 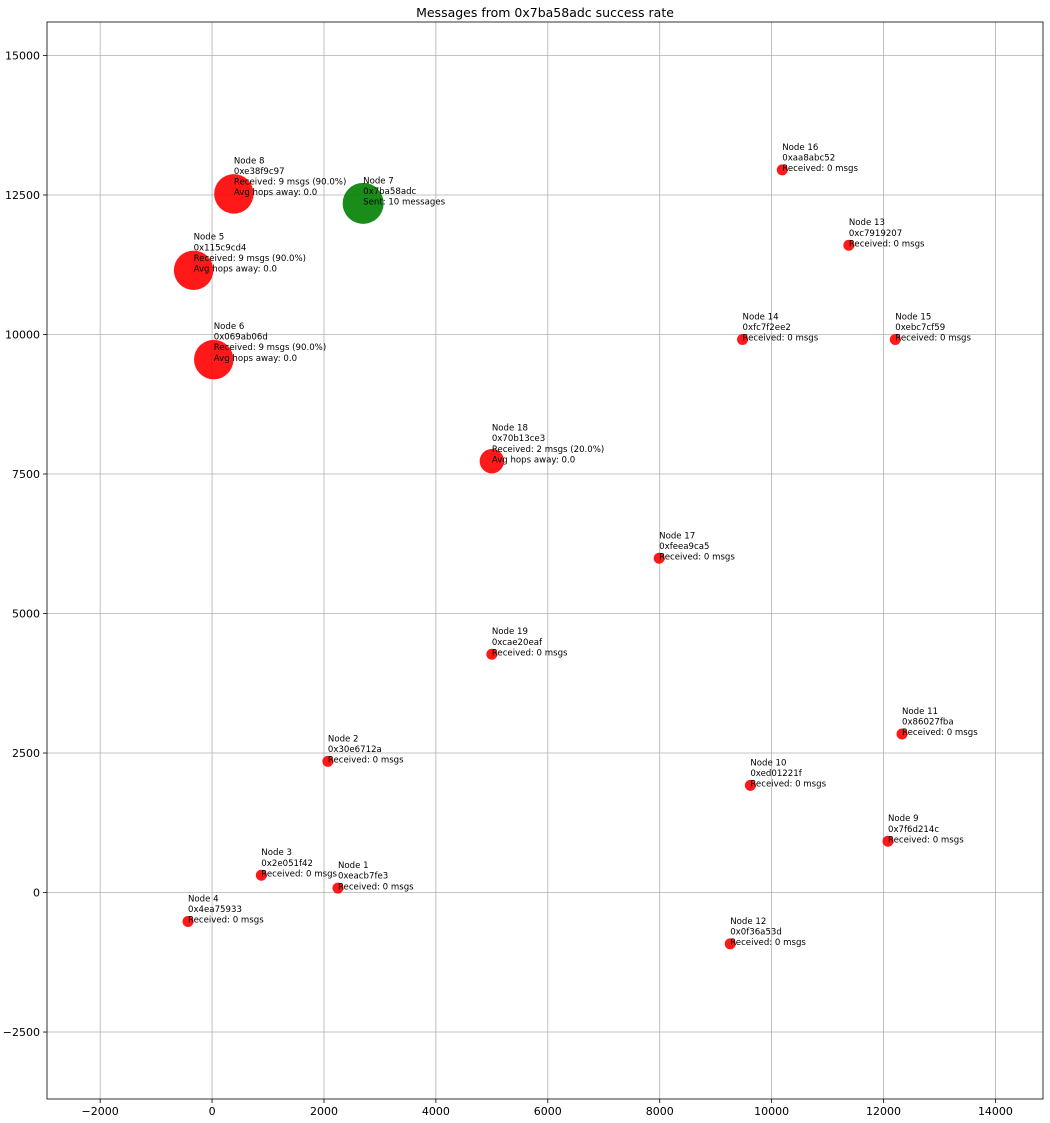 I want to click on node-label: Node 15 0xebc7cf59 Received: 0 msgs, so click(x=933, y=328).